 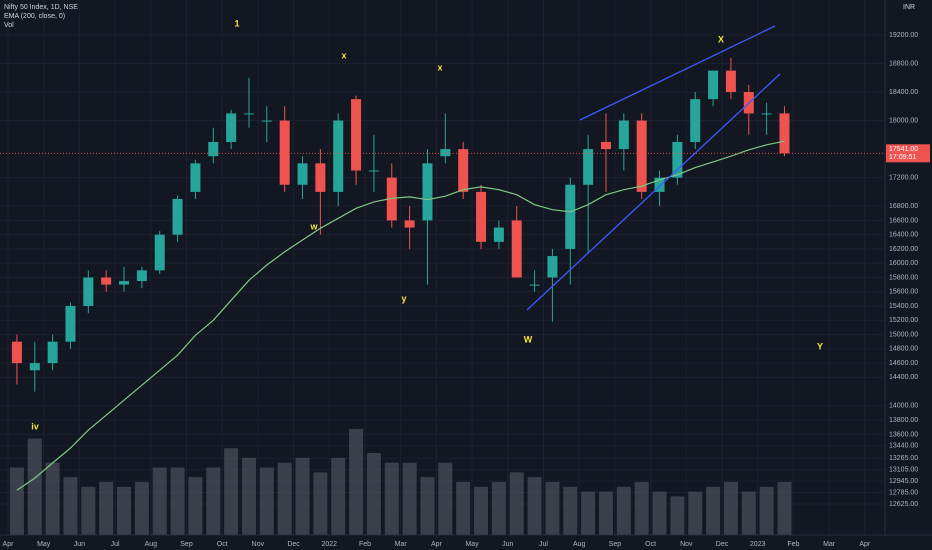 I want to click on y-tick-label: 17200.00, so click(x=903, y=177).